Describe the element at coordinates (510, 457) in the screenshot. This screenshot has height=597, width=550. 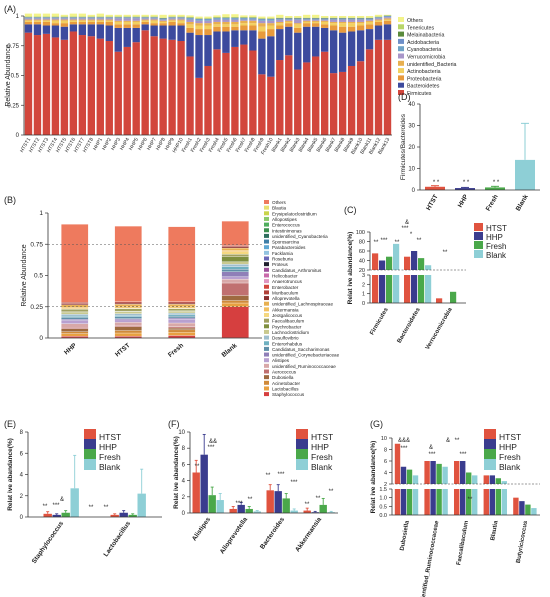
I see `legend-label: Fresh` at that location.